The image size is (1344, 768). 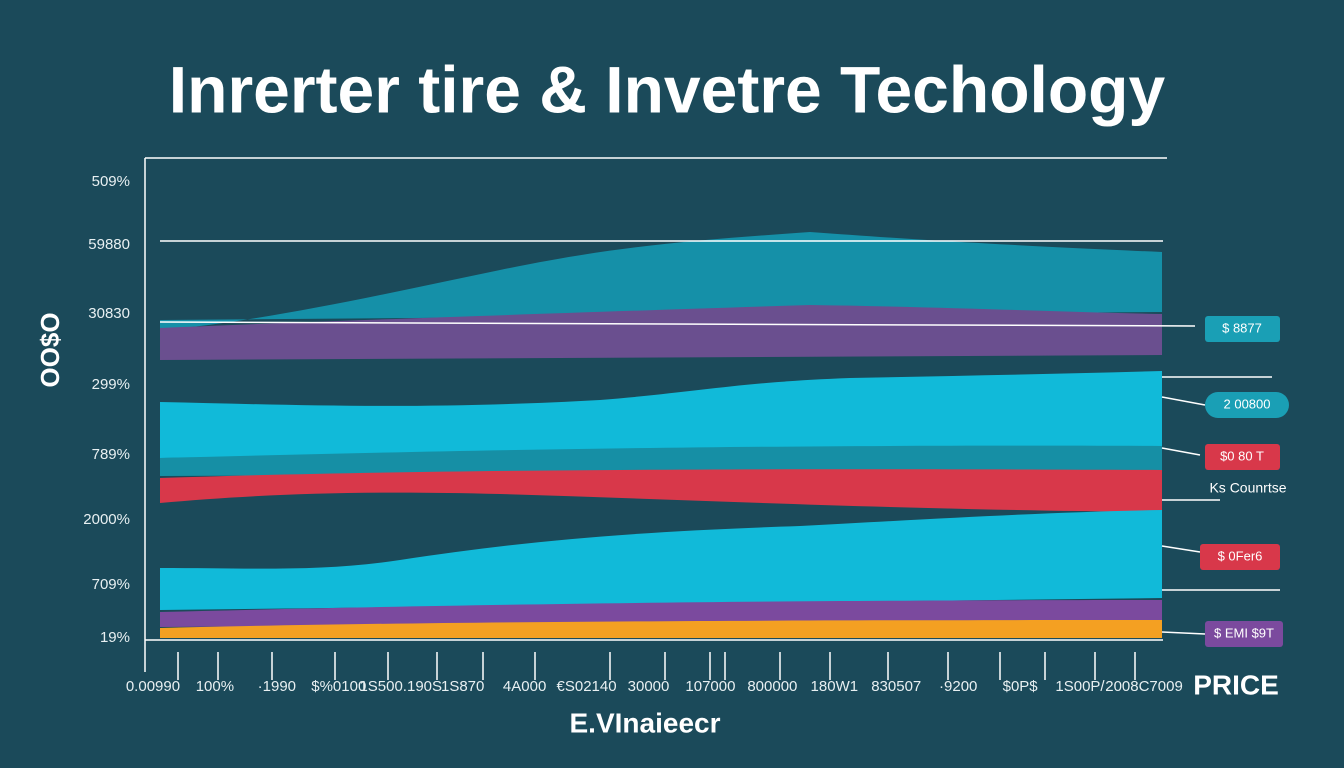 I want to click on x-tick-label: ·1990, so click(x=277, y=686).